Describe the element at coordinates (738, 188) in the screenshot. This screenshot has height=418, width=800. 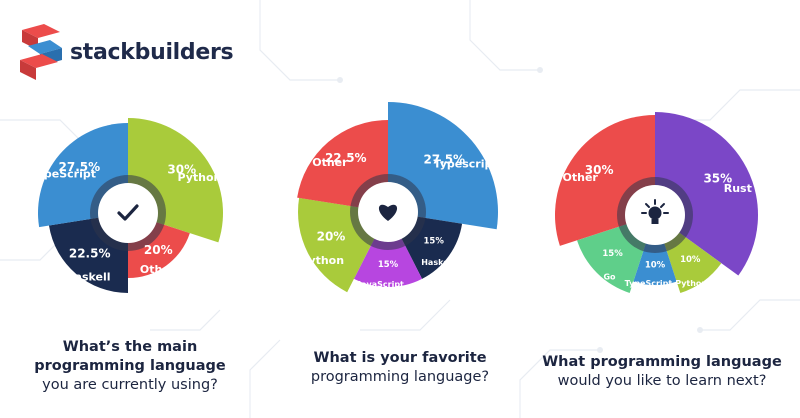
I see `slice-category-label: Rust` at that location.